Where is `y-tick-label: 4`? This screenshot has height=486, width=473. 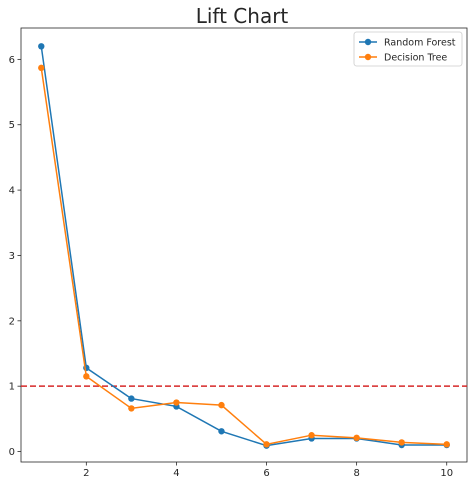
y-tick-label: 4 is located at coordinates (12, 191).